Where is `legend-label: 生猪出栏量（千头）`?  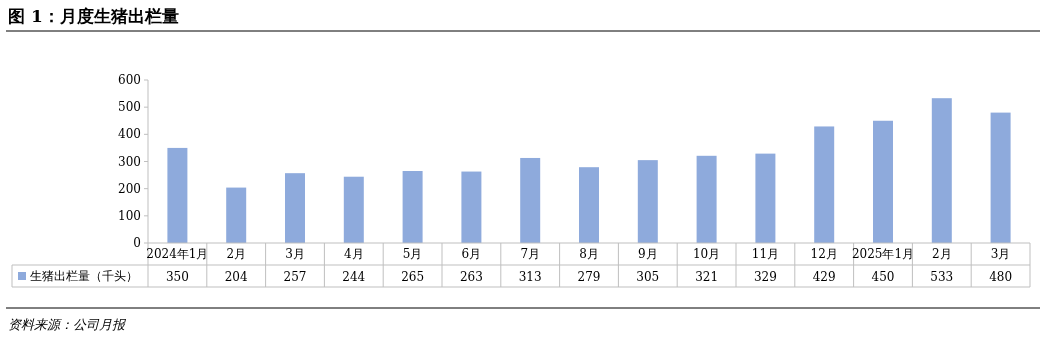
legend-label: 生猪出栏量（千头） is located at coordinates (84, 276).